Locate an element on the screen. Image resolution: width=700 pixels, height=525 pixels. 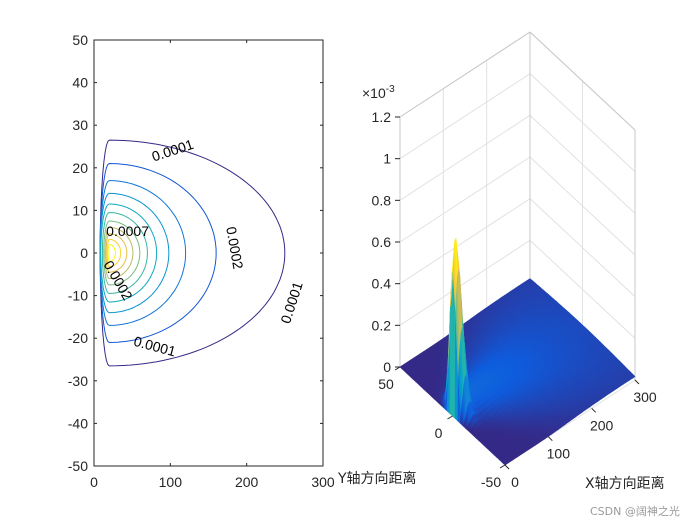
z-exponent-label: ×10⁻³ is located at coordinates (378, 92).